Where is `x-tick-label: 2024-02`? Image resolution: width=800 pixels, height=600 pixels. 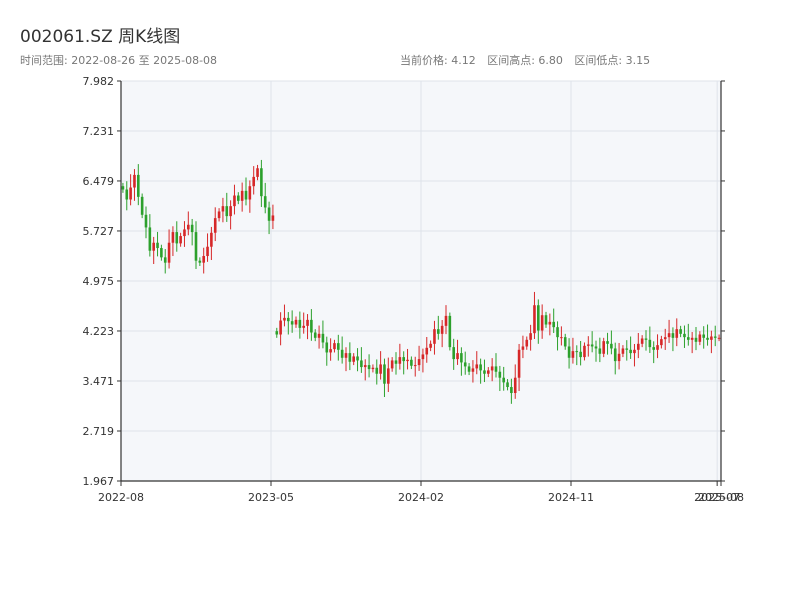 x-tick-label: 2024-02 is located at coordinates (421, 497).